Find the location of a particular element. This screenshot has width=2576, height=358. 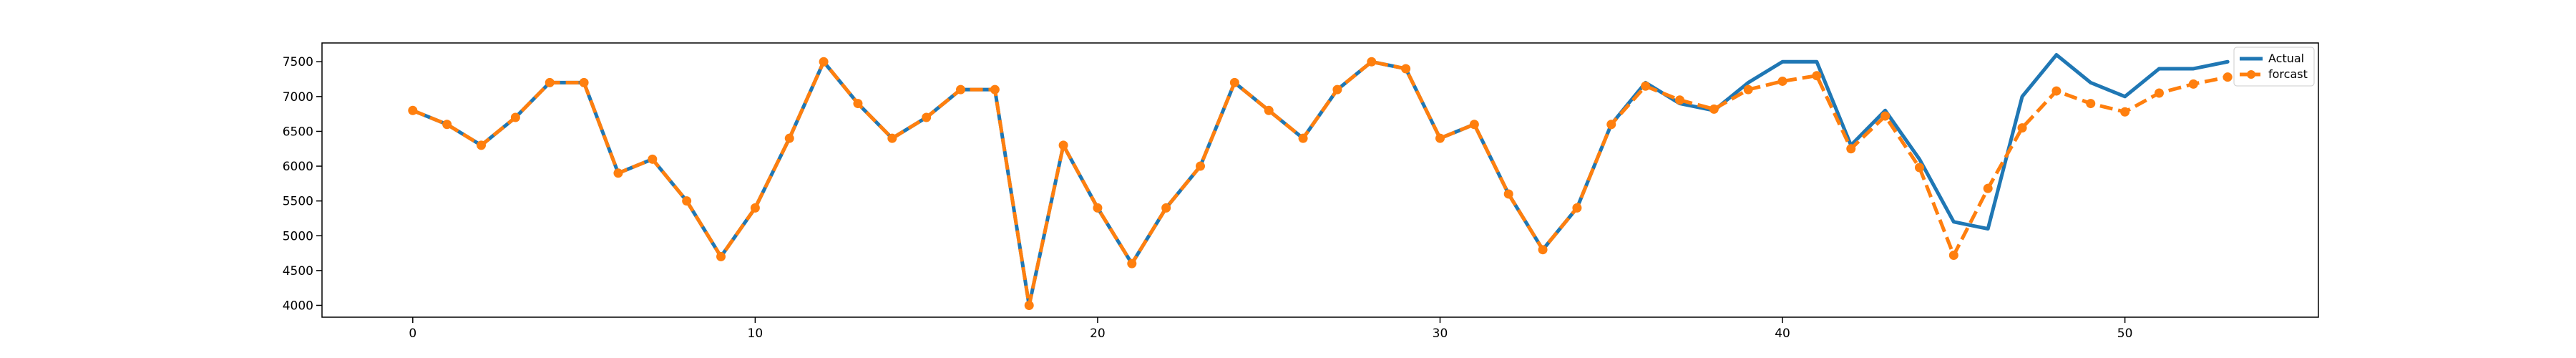

y-tick-label: 6500 is located at coordinates (298, 132).